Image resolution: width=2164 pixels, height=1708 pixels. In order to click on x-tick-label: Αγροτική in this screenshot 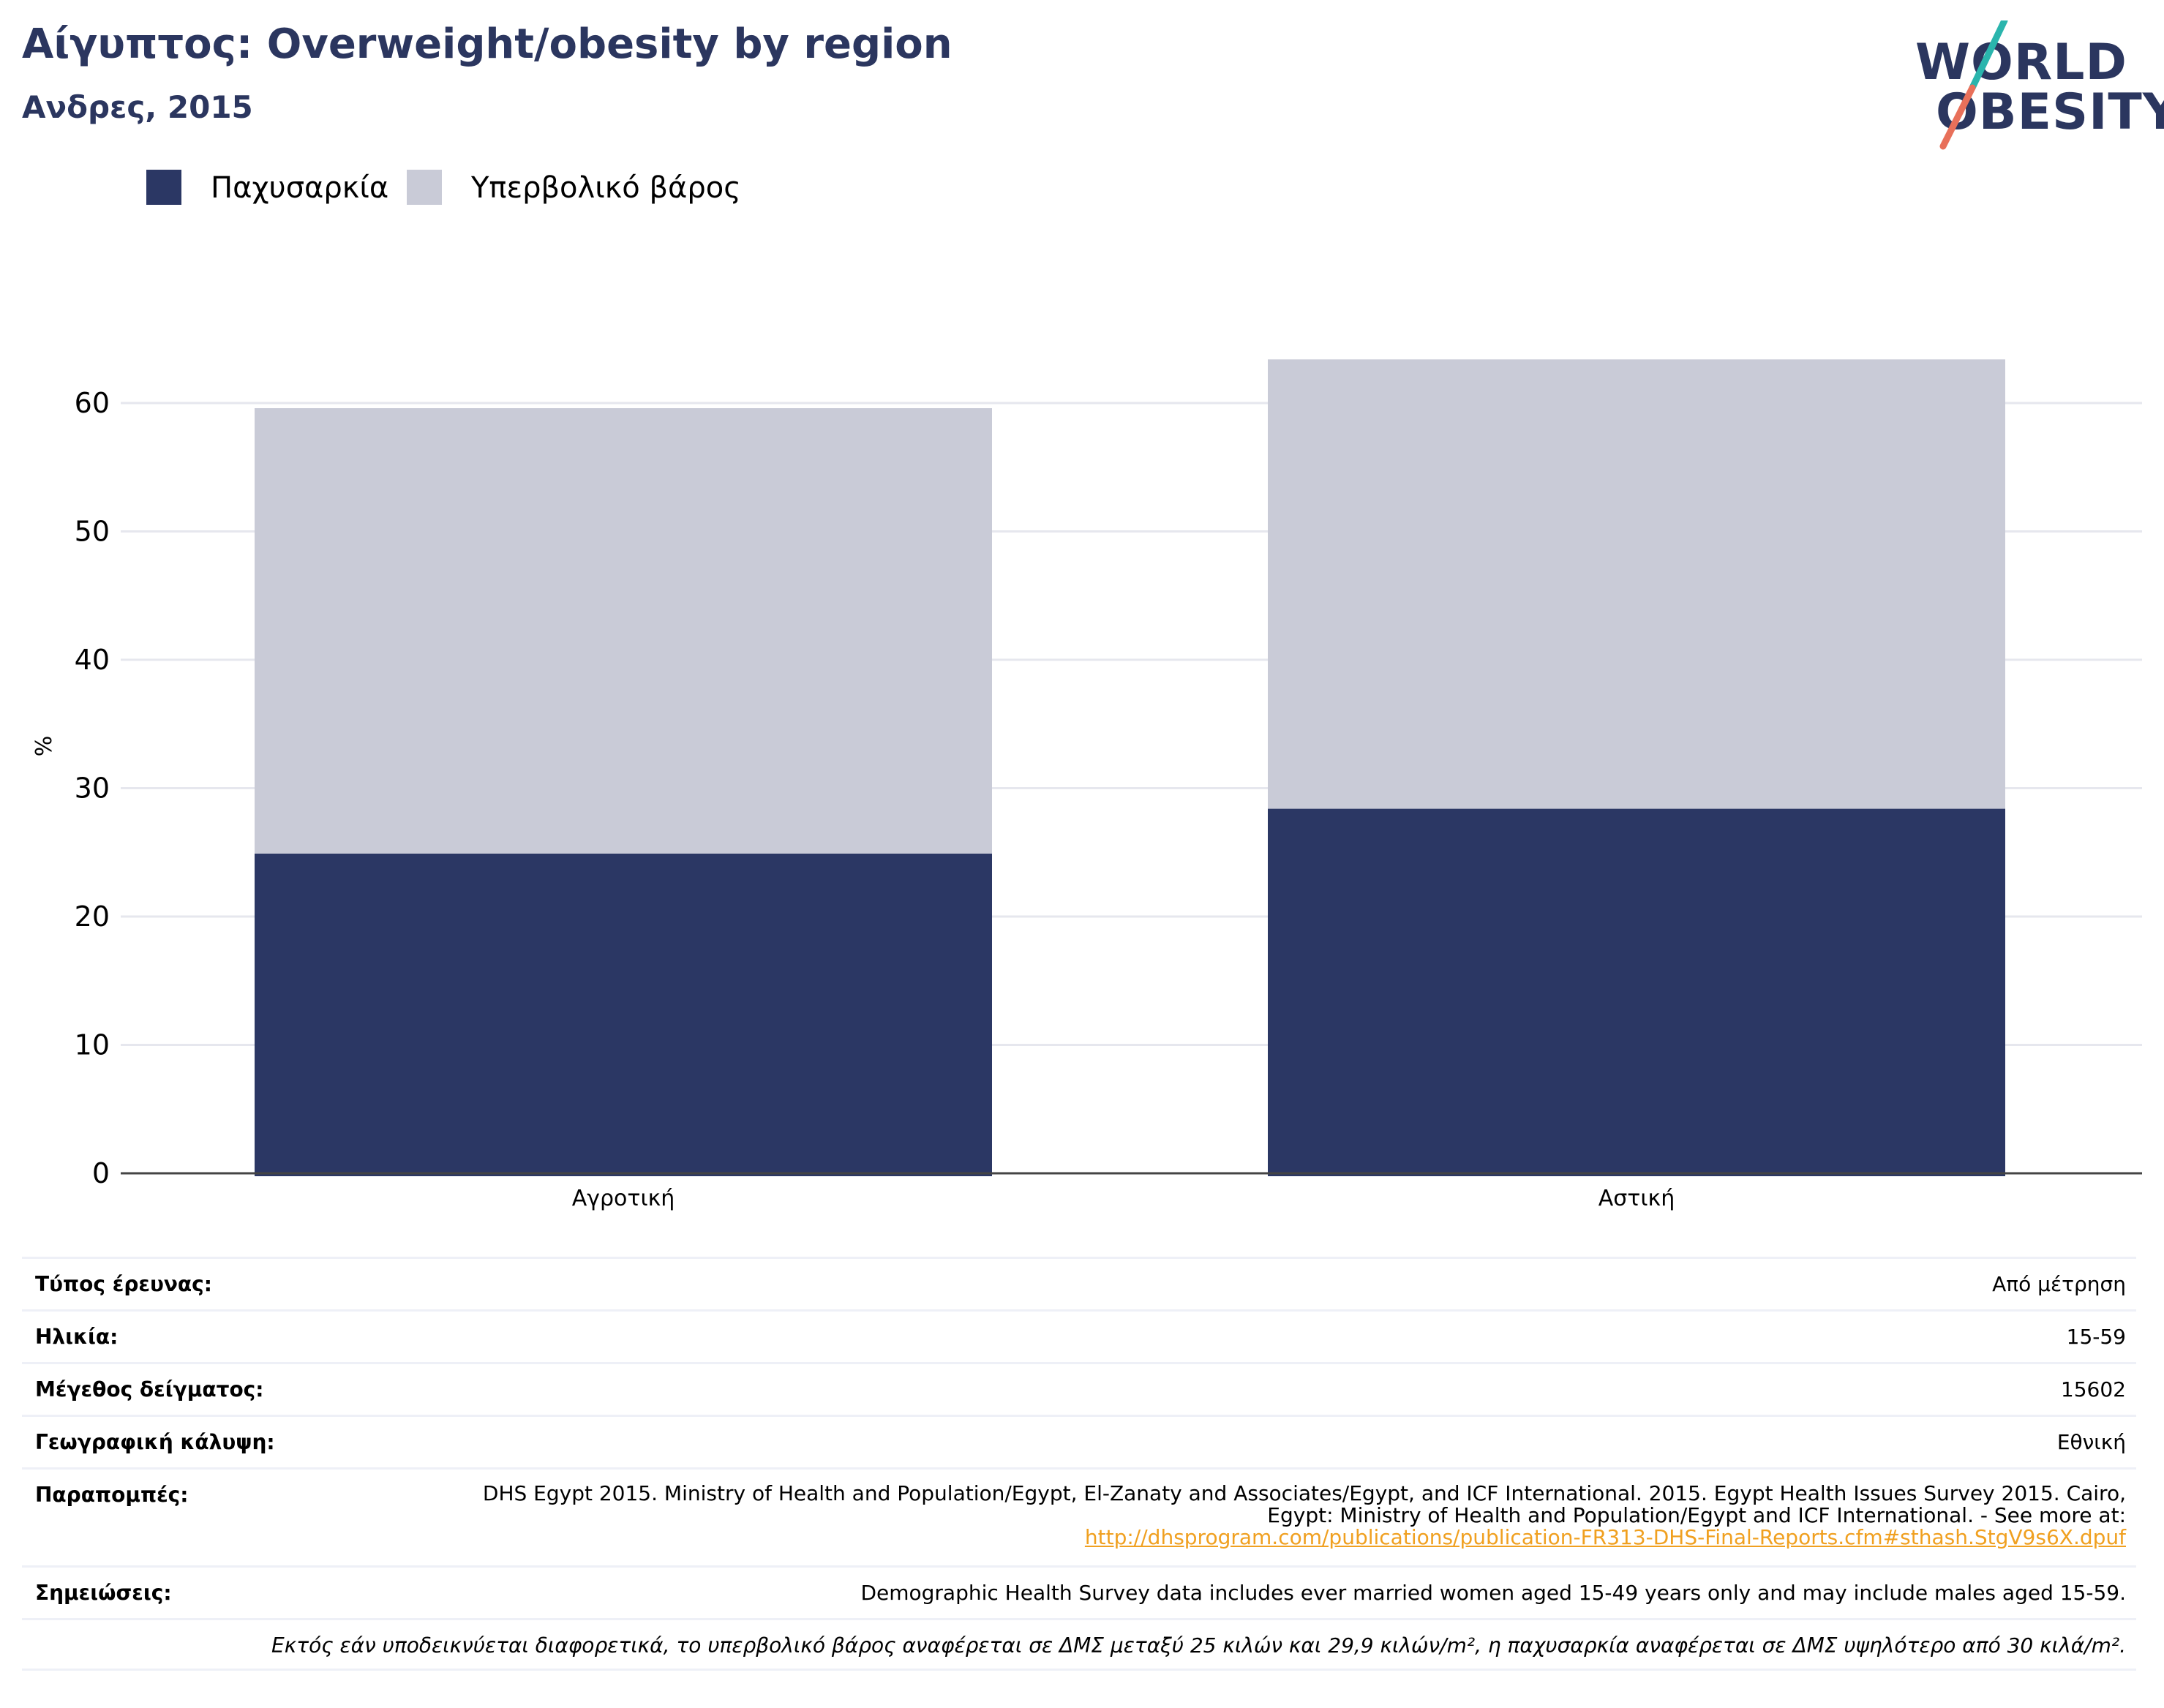, I will do `click(623, 1198)`.